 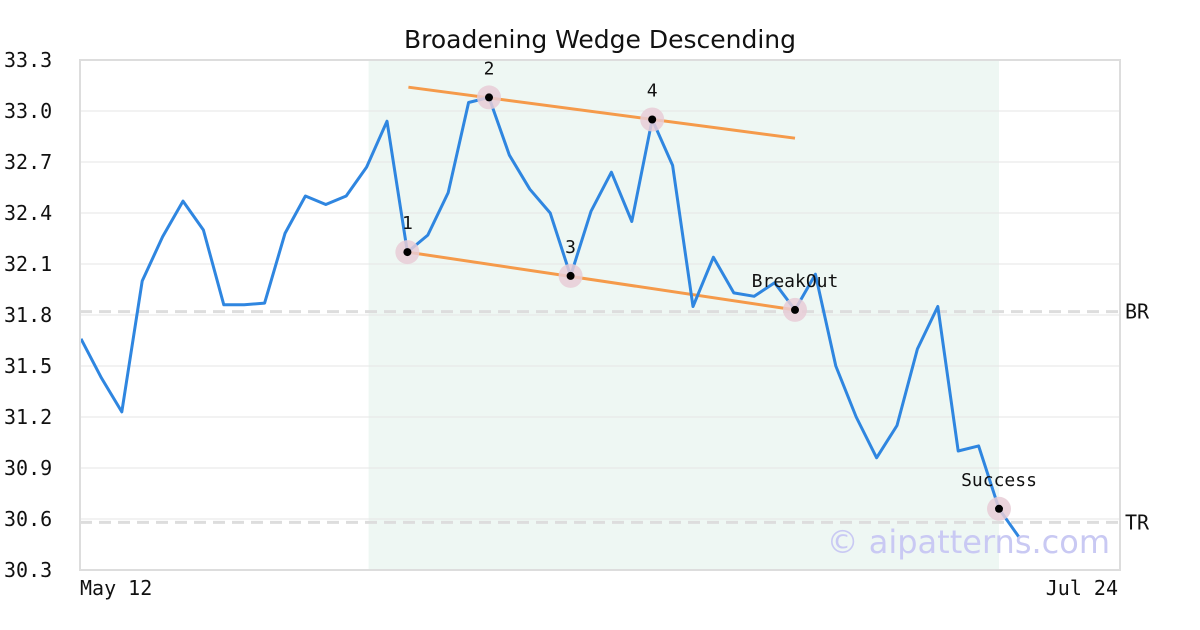 What do you see at coordinates (489, 68) in the screenshot?
I see `point-label: 2` at bounding box center [489, 68].